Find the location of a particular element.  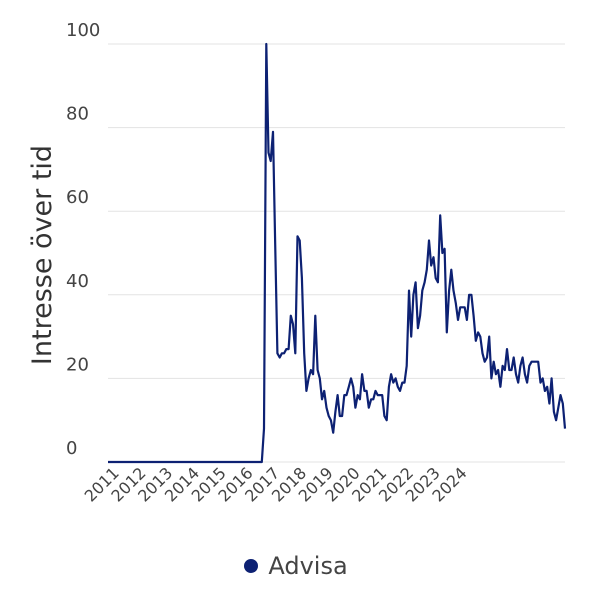

legend-dot-icon is located at coordinates (251, 566).